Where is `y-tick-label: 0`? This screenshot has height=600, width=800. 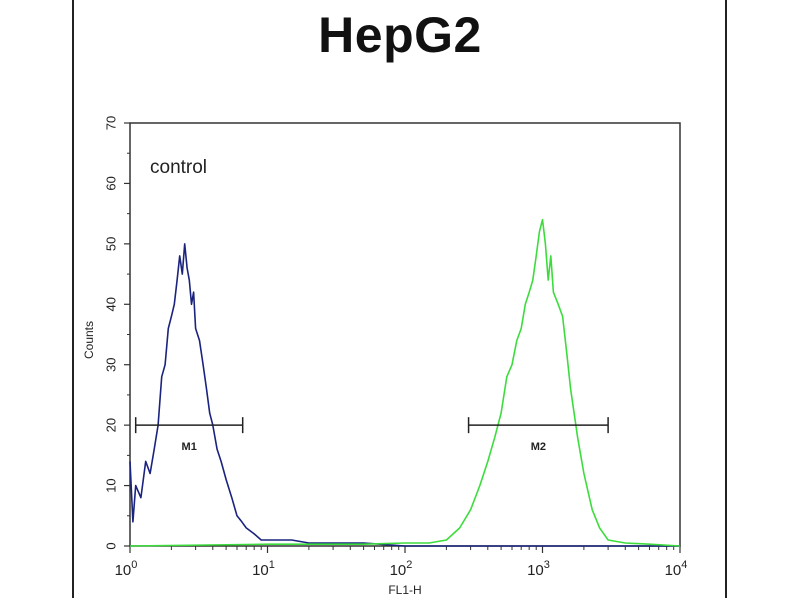 y-tick-label: 0 is located at coordinates (110, 545).